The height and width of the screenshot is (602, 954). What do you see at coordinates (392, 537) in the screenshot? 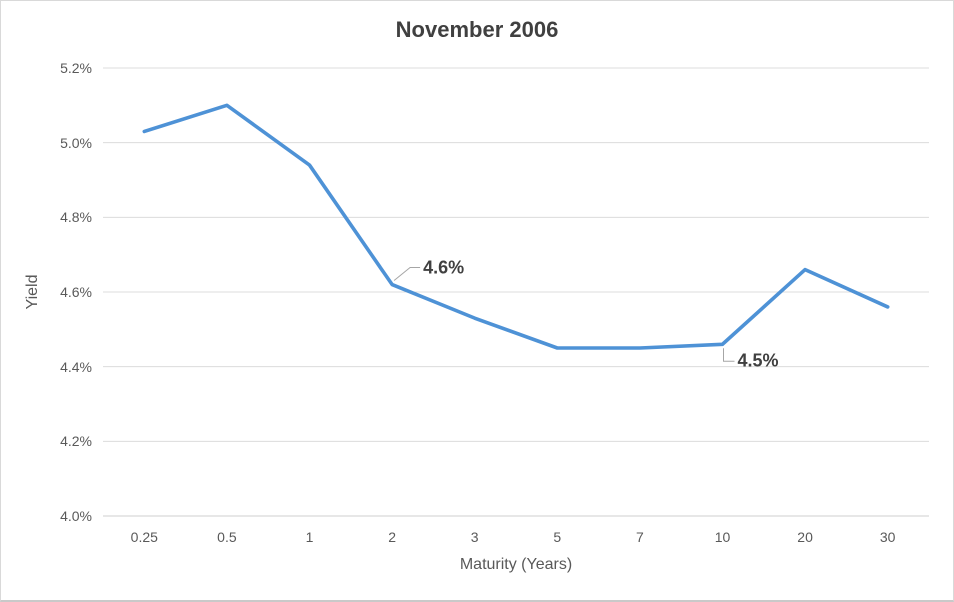
I see `x-tick-label: 2` at bounding box center [392, 537].